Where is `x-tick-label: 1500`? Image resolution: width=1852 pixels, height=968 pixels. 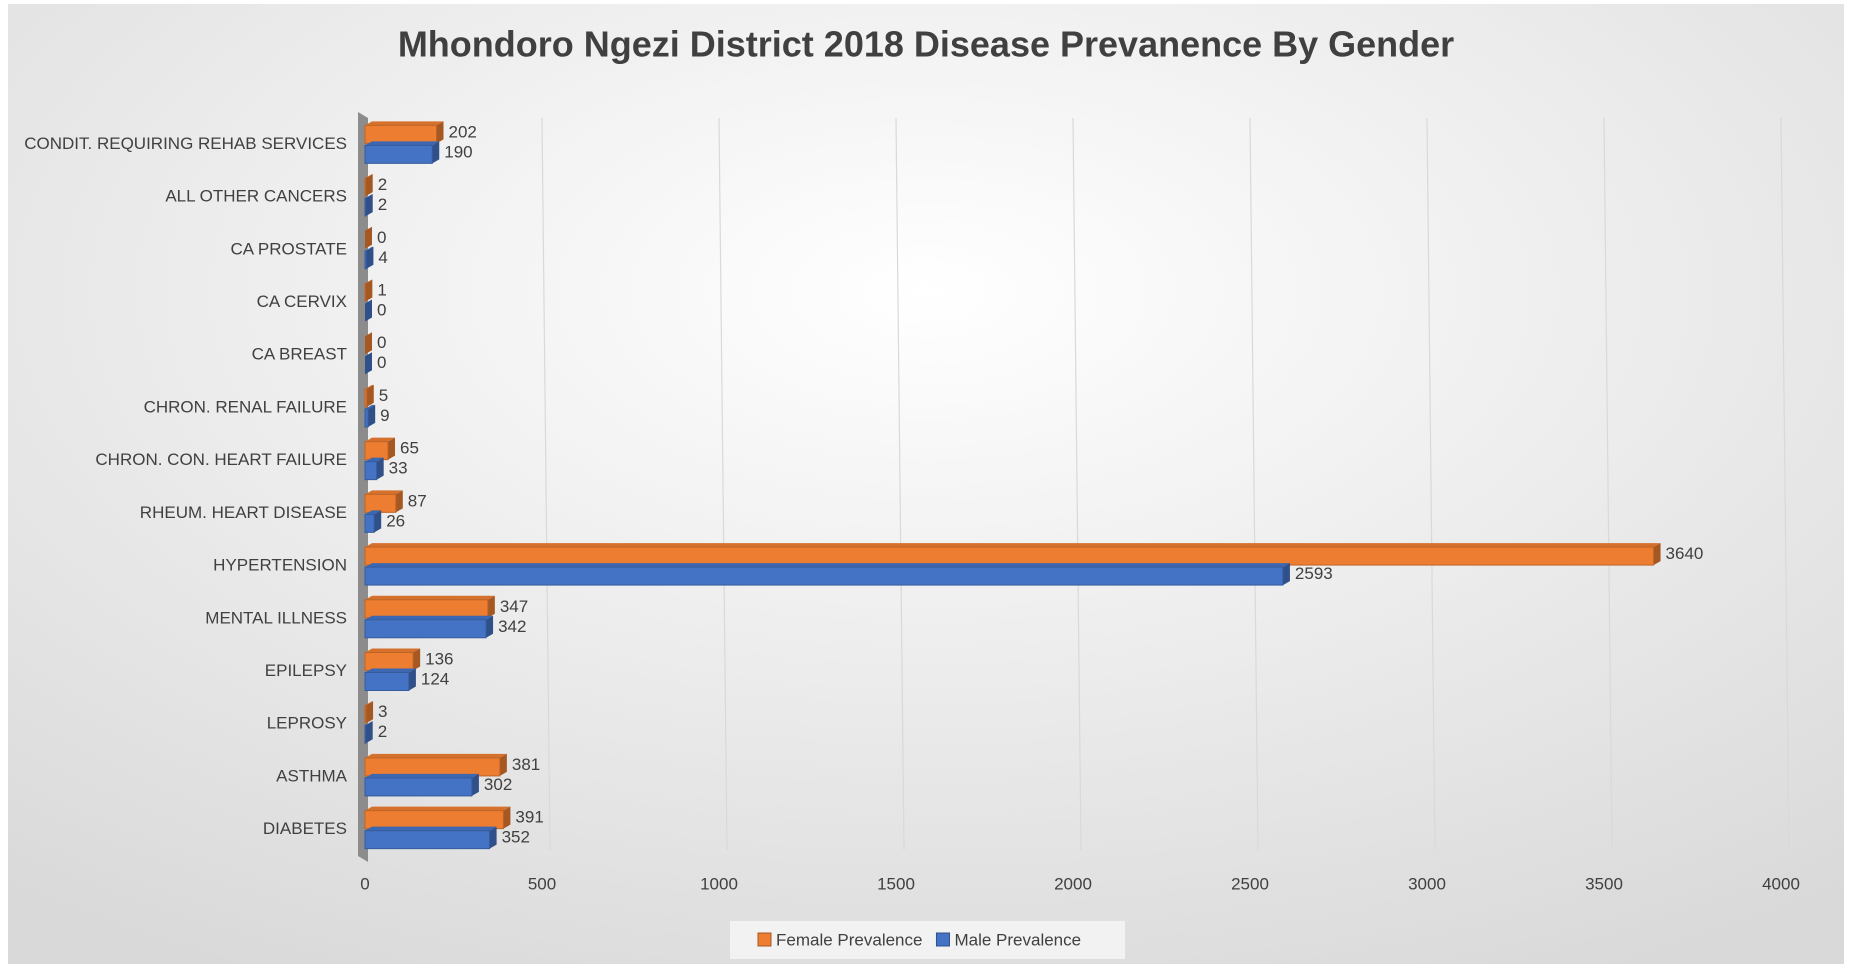 x-tick-label: 1500 is located at coordinates (896, 883).